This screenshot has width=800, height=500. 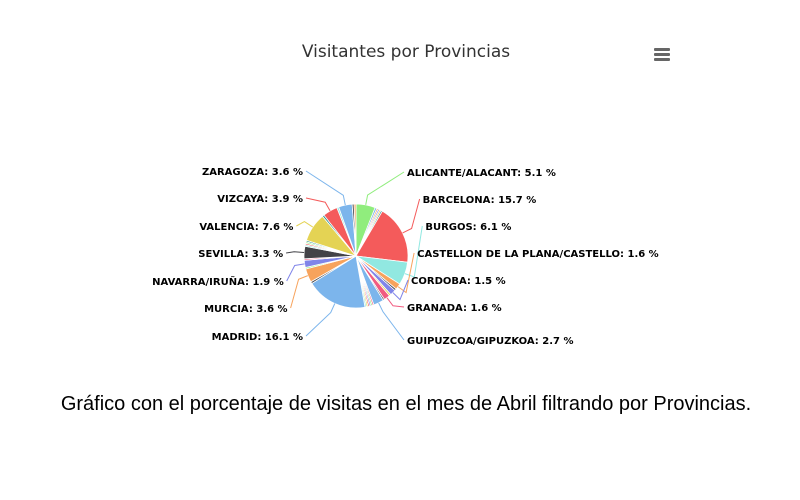 What do you see at coordinates (468, 227) in the screenshot?
I see `data-label: BURGOS: 6.1 %` at bounding box center [468, 227].